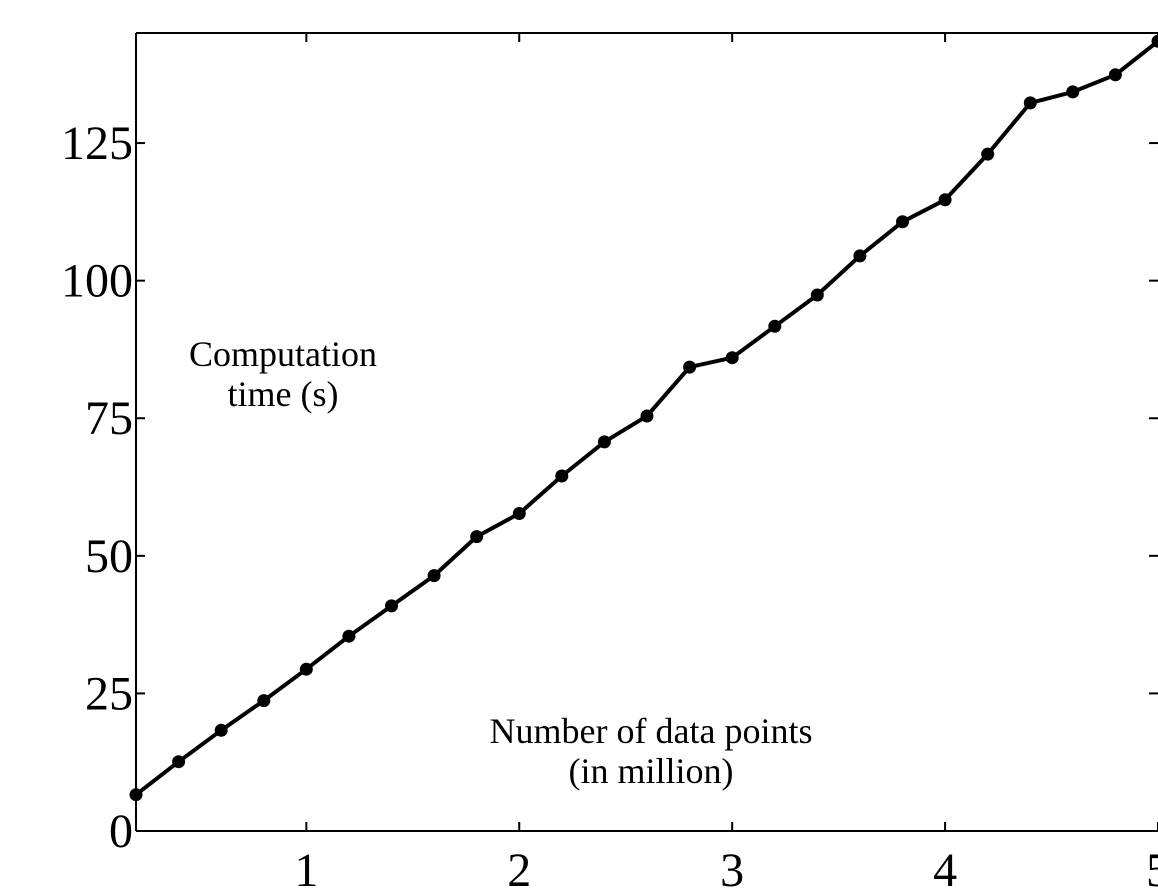 The height and width of the screenshot is (891, 1158). Describe the element at coordinates (97, 281) in the screenshot. I see `y-tick-label: 100` at that location.